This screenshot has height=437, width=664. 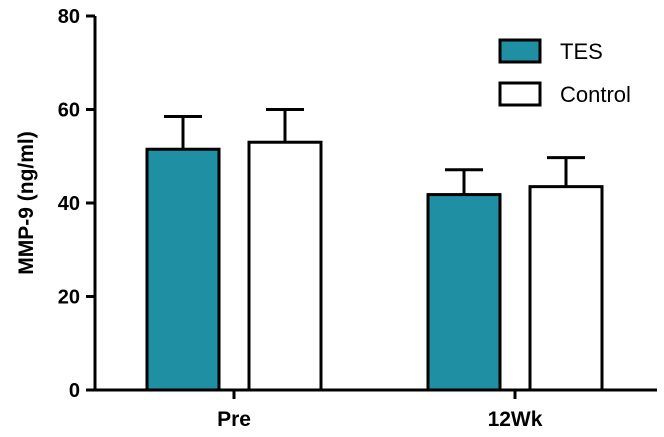 I want to click on y-tick-label: 80, so click(x=69, y=17).